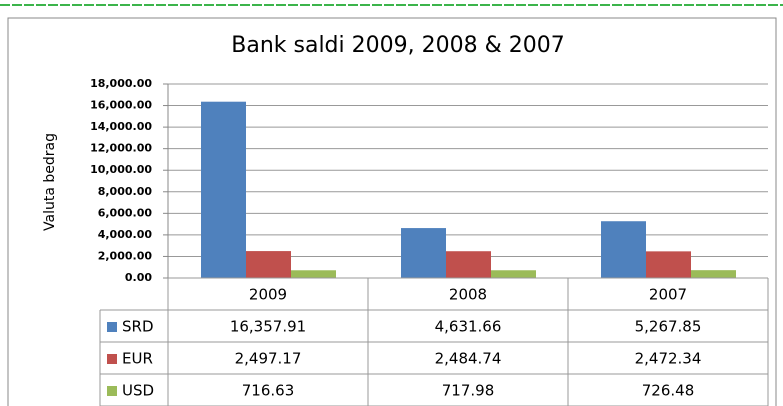  I want to click on table-value: 2,472.34, so click(668, 359).